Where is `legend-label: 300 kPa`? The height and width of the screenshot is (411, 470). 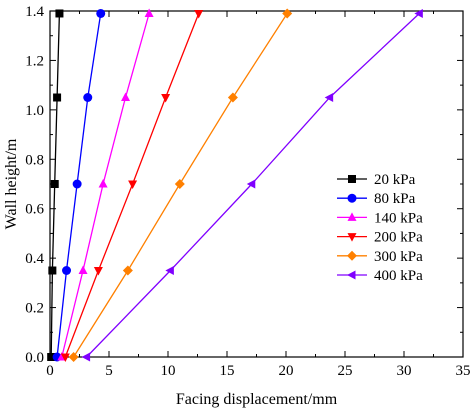
legend-label: 300 kPa is located at coordinates (398, 257).